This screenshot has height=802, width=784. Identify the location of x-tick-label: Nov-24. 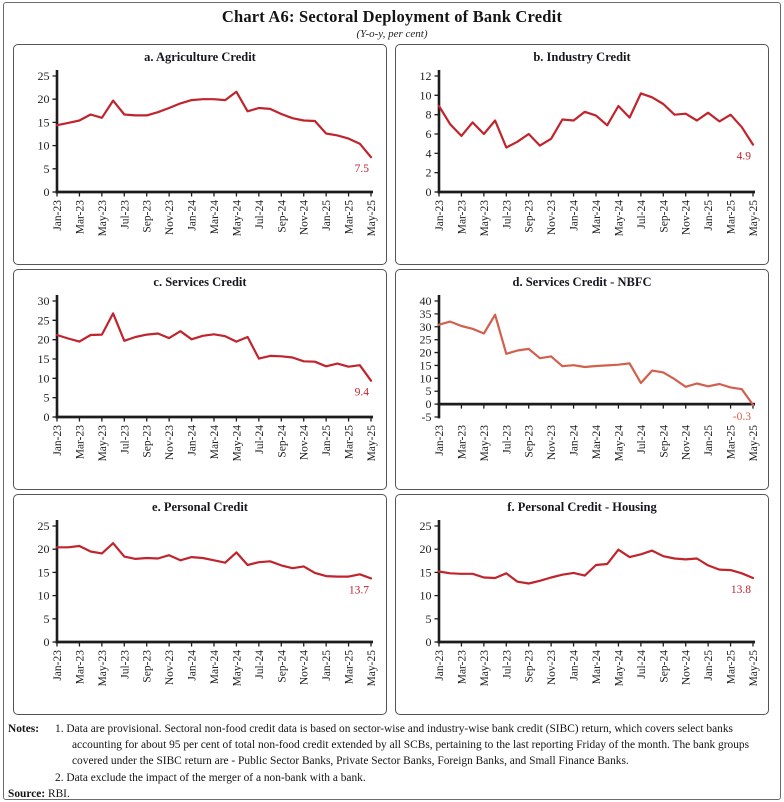
(687, 442).